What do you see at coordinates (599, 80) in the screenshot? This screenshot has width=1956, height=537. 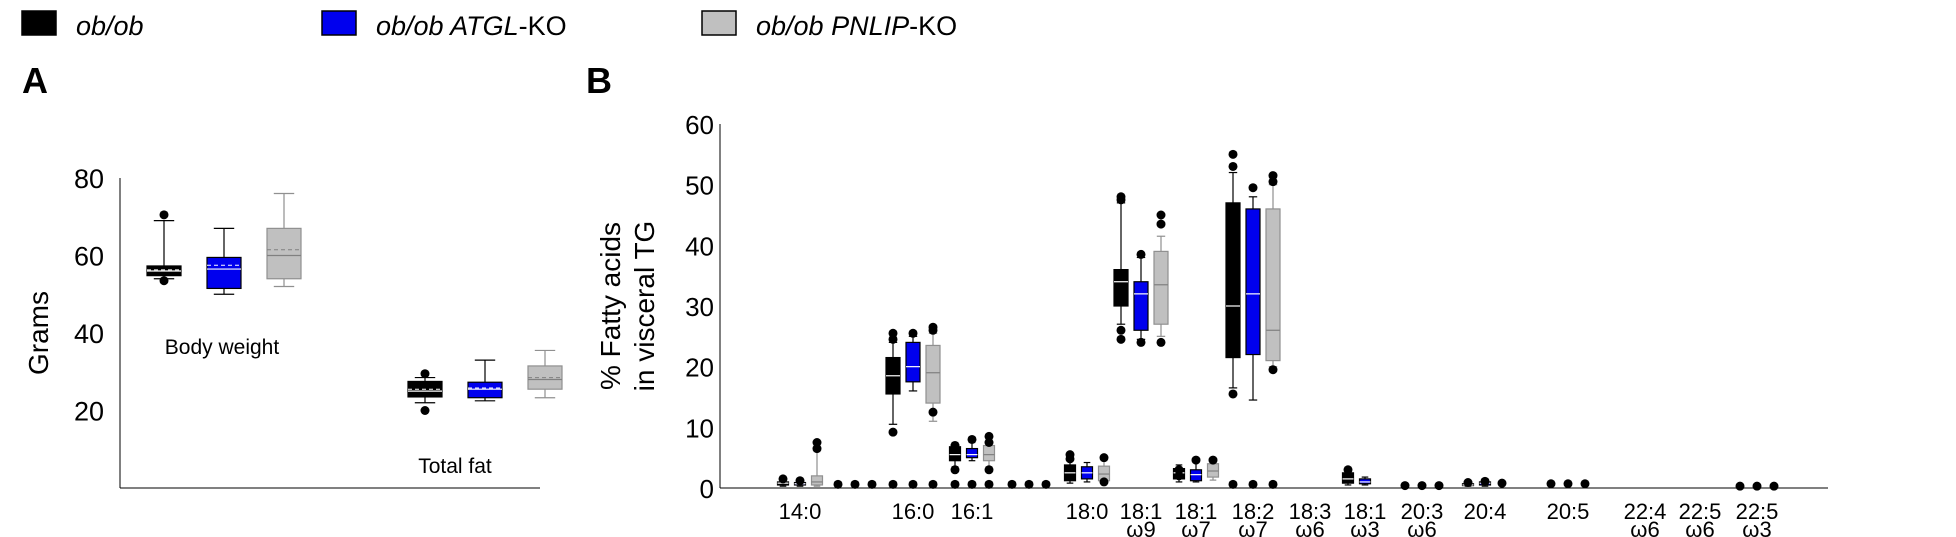 I see `panel-b-letter: B` at bounding box center [599, 80].